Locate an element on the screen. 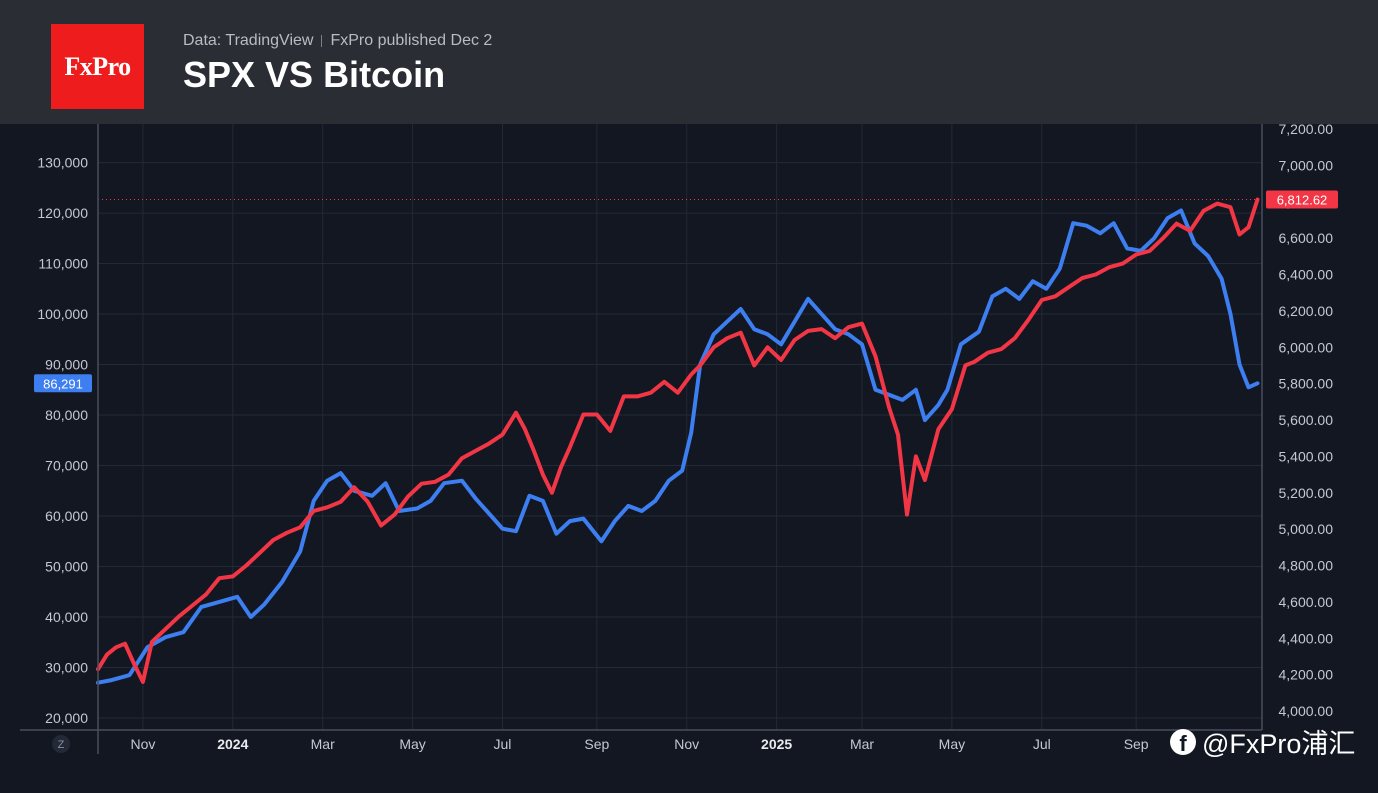  zoom-reset-button: Z is located at coordinates (61, 744).